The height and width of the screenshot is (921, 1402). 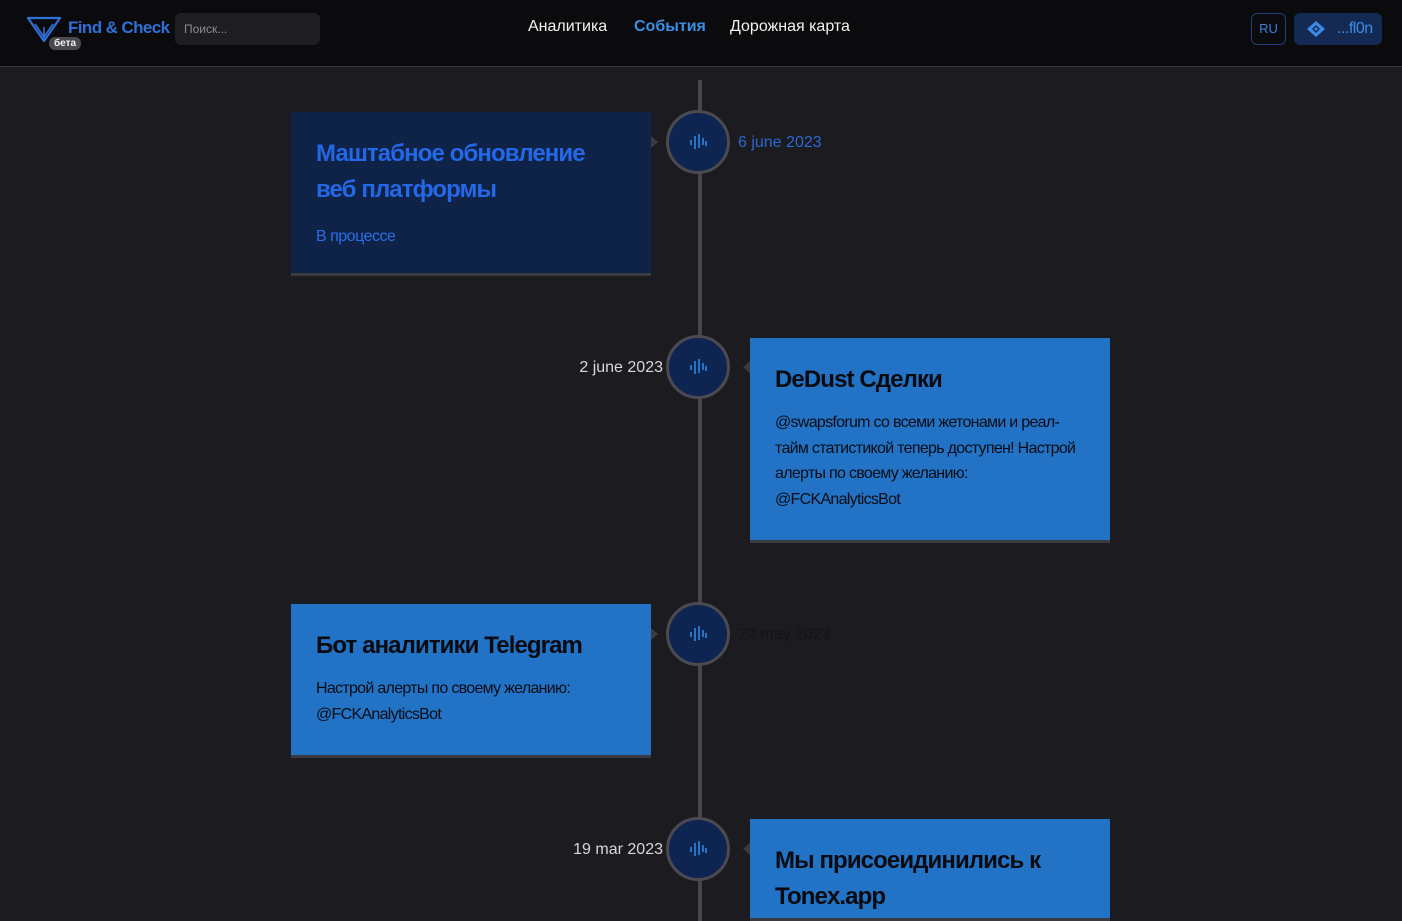 What do you see at coordinates (621, 367) in the screenshot?
I see `event-date: 2 june 2023` at bounding box center [621, 367].